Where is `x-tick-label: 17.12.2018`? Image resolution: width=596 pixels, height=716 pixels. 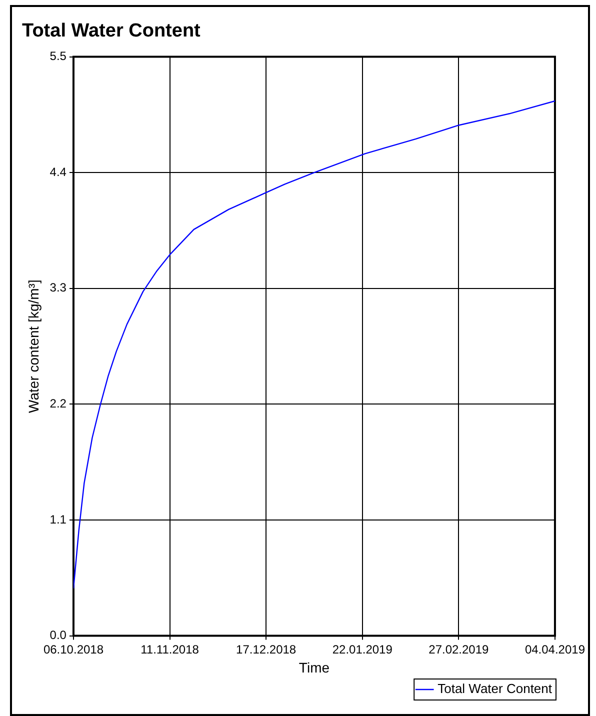
x-tick-label: 17.12.2018 is located at coordinates (266, 649).